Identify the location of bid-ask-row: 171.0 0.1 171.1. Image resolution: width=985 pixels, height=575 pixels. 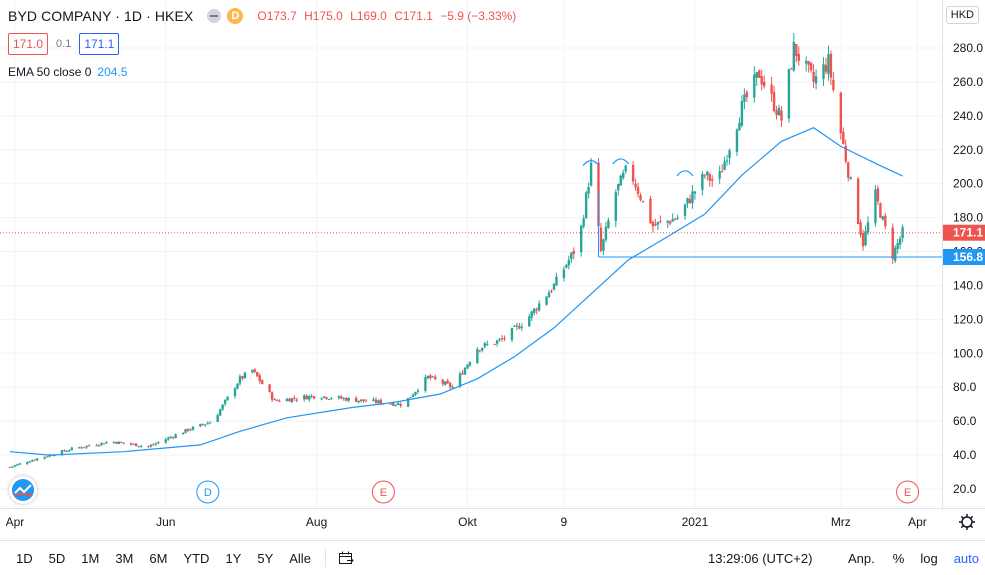
(64, 44).